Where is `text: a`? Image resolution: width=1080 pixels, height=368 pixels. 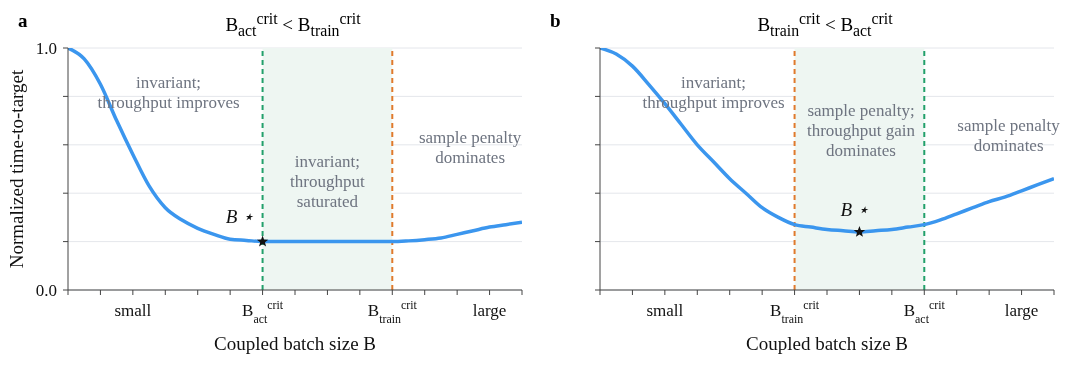 text: a is located at coordinates (23, 21).